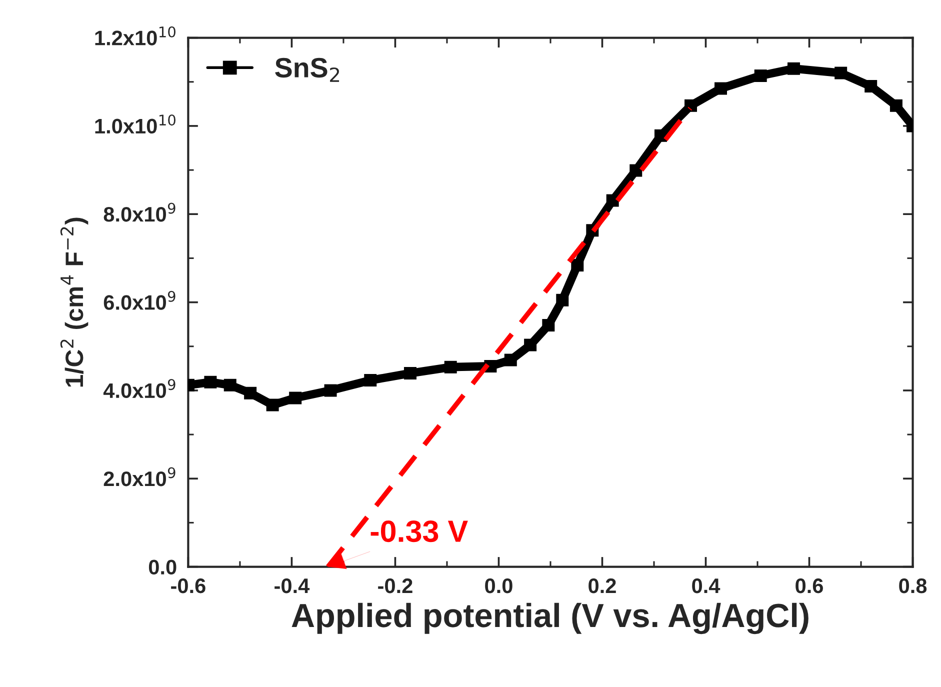 The height and width of the screenshot is (687, 941). What do you see at coordinates (135, 124) in the screenshot?
I see `y-tick-label: 1.0x10$^{10}$` at bounding box center [135, 124].